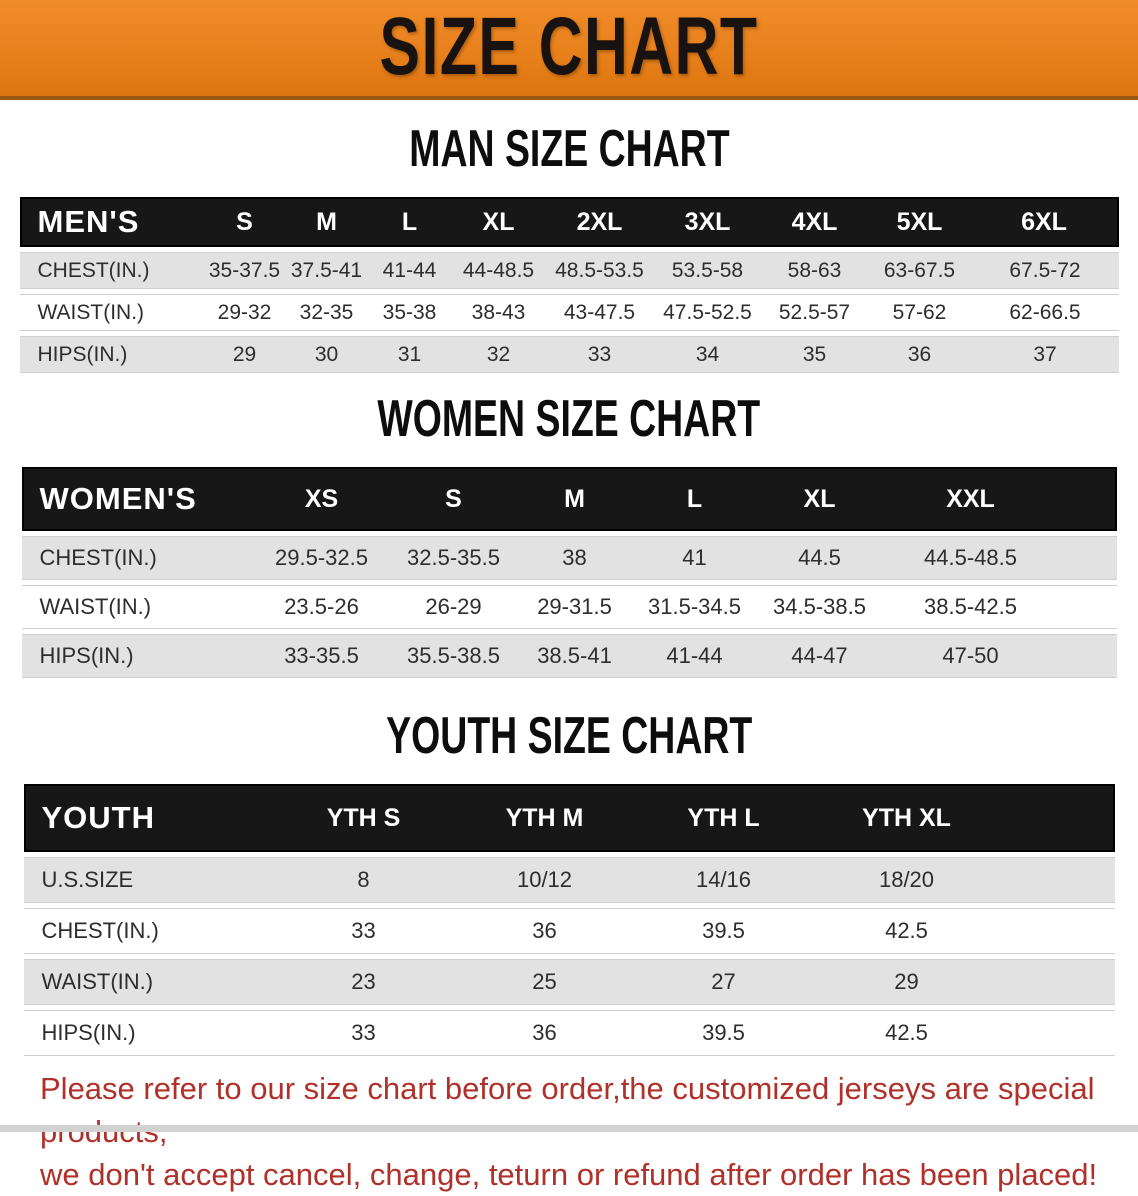  What do you see at coordinates (321, 499) in the screenshot?
I see `size-column-header: XS` at bounding box center [321, 499].